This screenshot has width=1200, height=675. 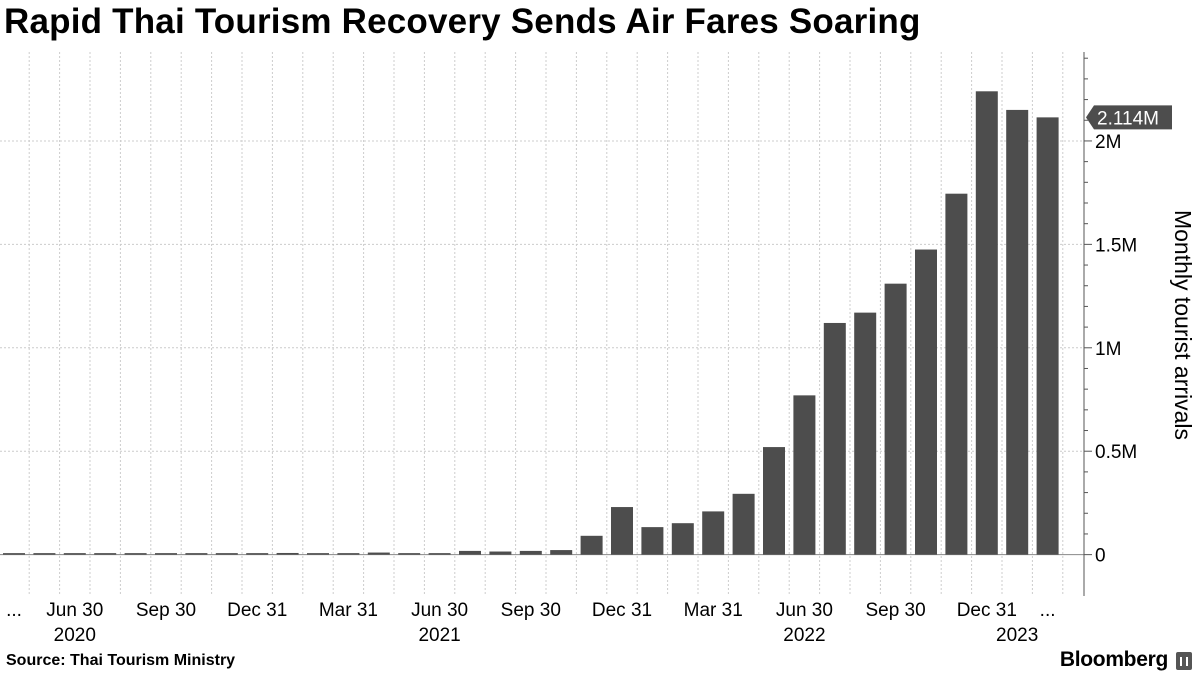 What do you see at coordinates (1116, 452) in the screenshot?
I see `y-tick-label: 0.5M` at bounding box center [1116, 452].